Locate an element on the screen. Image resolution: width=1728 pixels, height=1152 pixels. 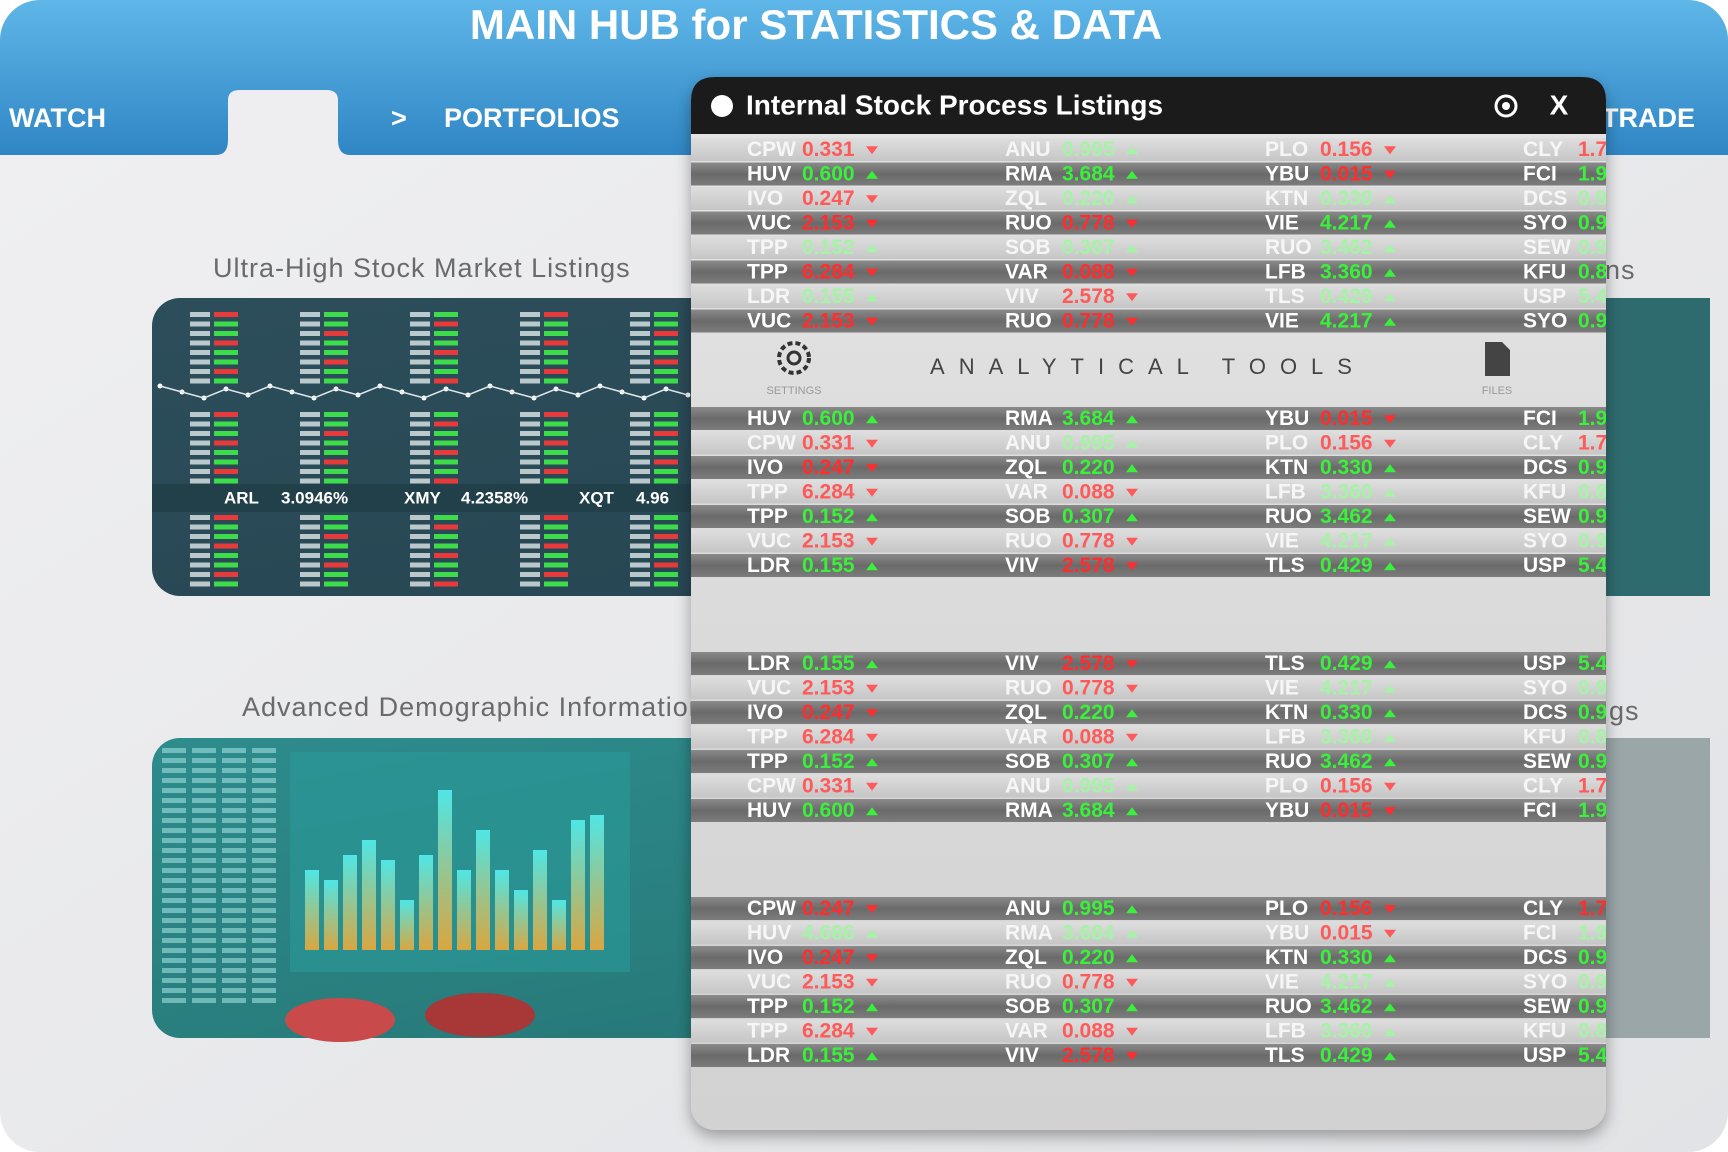
mini-line is located at coordinates (424, 392).